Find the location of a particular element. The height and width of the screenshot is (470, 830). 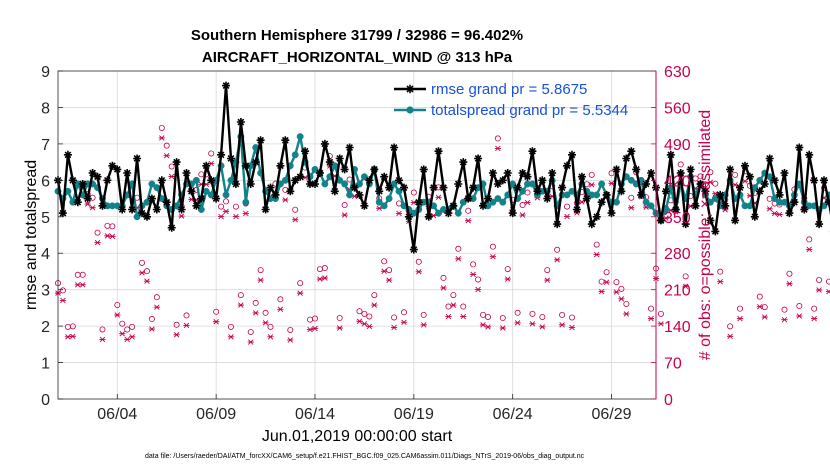

right-tick-label: 70 is located at coordinates (673, 364).